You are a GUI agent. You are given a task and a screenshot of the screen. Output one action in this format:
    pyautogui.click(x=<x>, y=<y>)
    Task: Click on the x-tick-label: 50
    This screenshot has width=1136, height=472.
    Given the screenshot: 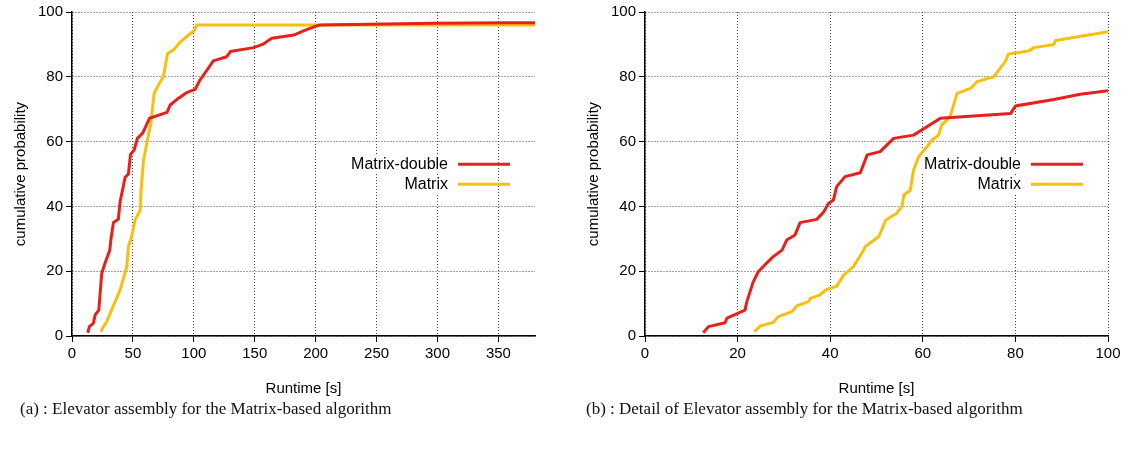 What is the action you would take?
    pyautogui.click(x=133, y=353)
    